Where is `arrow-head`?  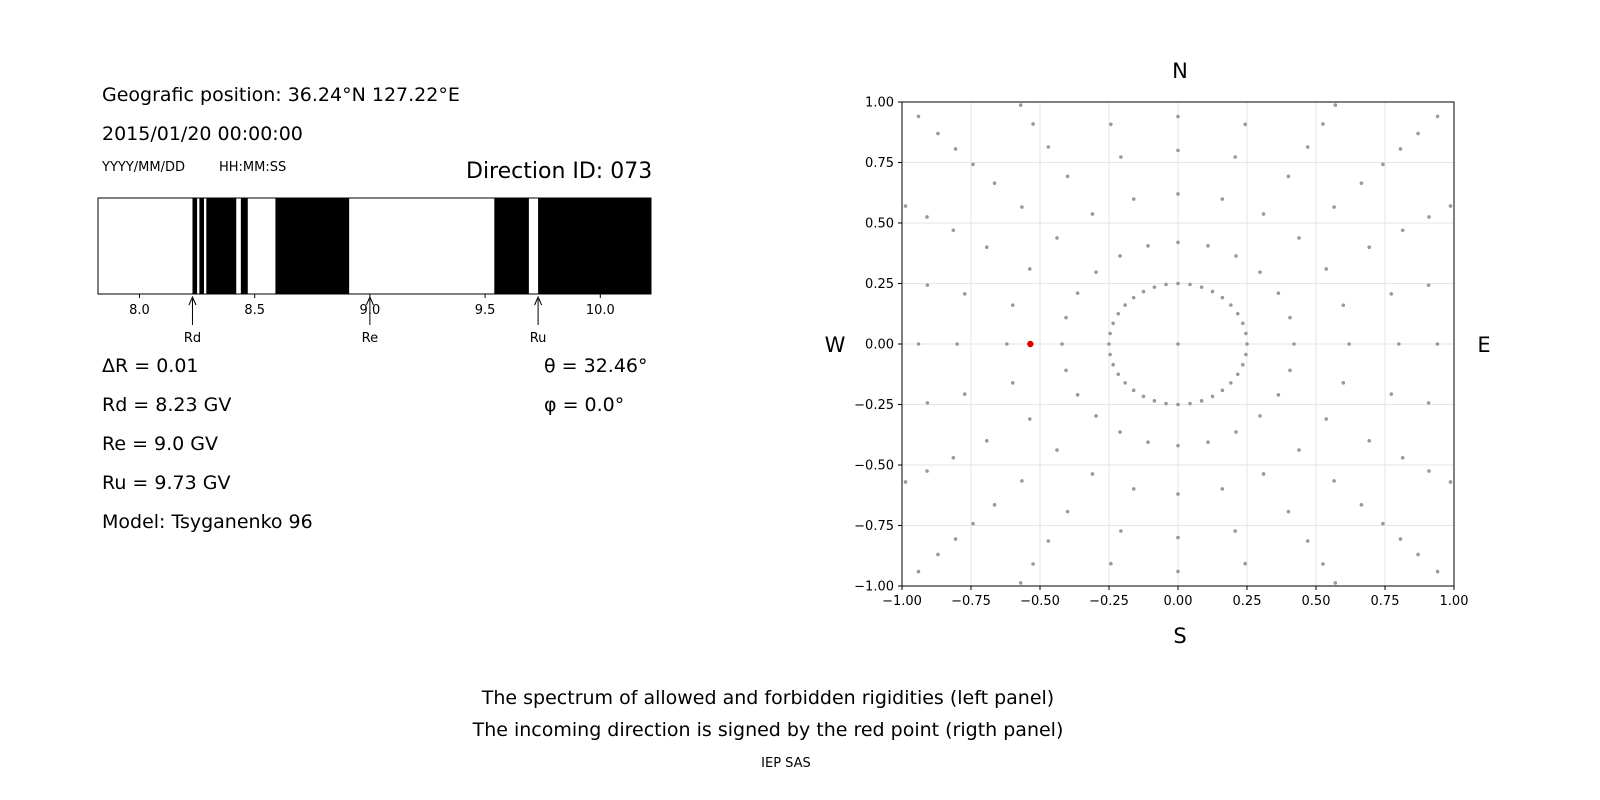
arrow-head is located at coordinates (192, 300).